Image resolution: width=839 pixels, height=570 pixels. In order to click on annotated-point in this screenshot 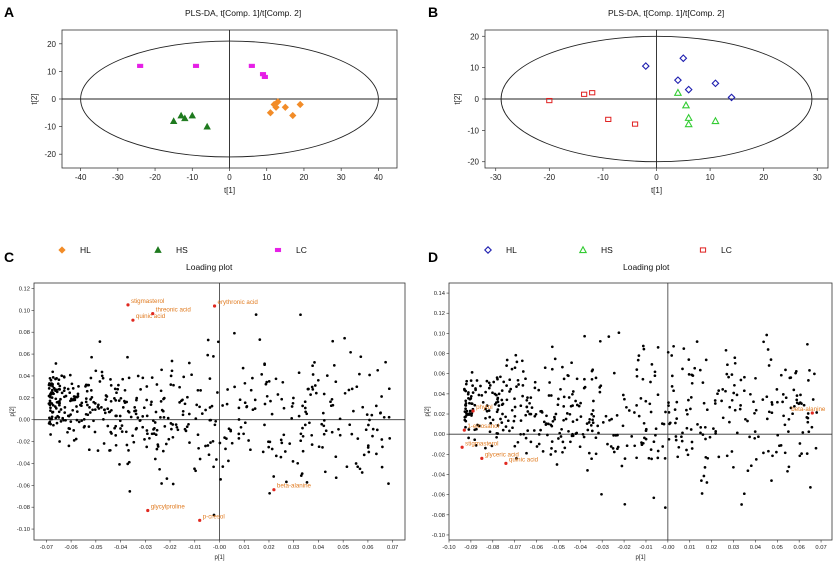, I will do `click(506, 463)`.